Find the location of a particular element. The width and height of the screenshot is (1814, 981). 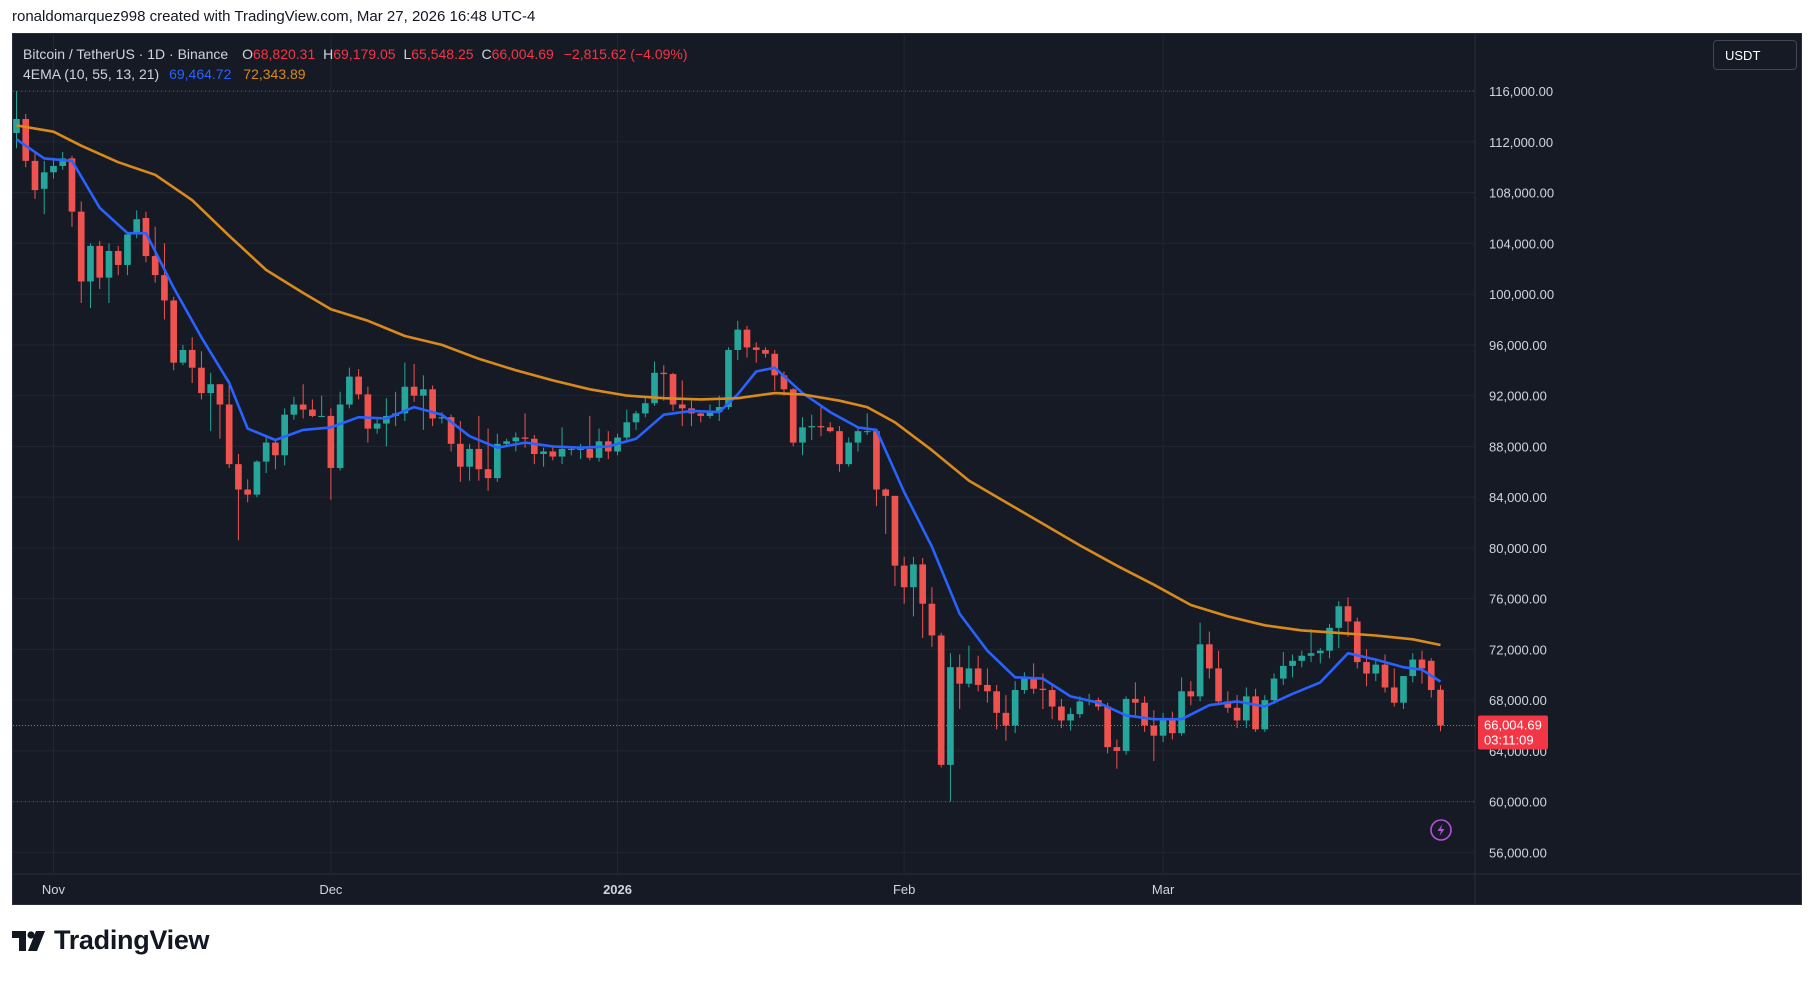

x-tick-label: Feb is located at coordinates (904, 889).